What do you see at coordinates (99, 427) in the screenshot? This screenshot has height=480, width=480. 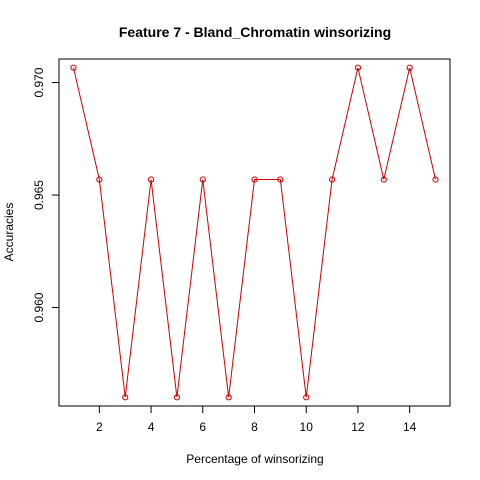 I see `x-tick-label: 2` at bounding box center [99, 427].